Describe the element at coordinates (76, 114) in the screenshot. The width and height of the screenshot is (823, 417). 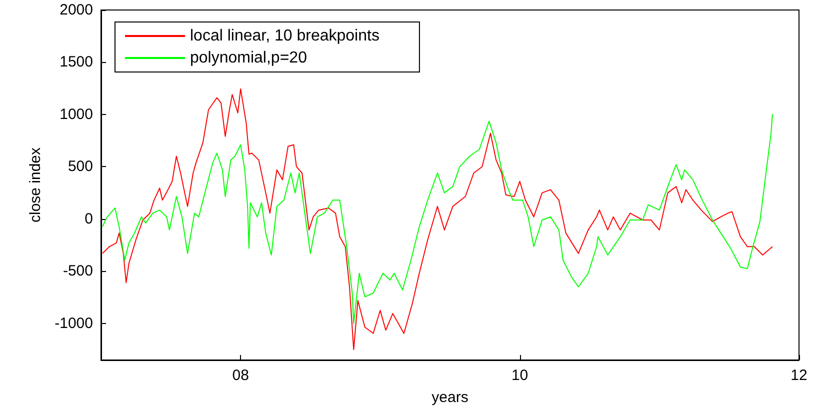
I see `y-tick-label: 1000` at that location.